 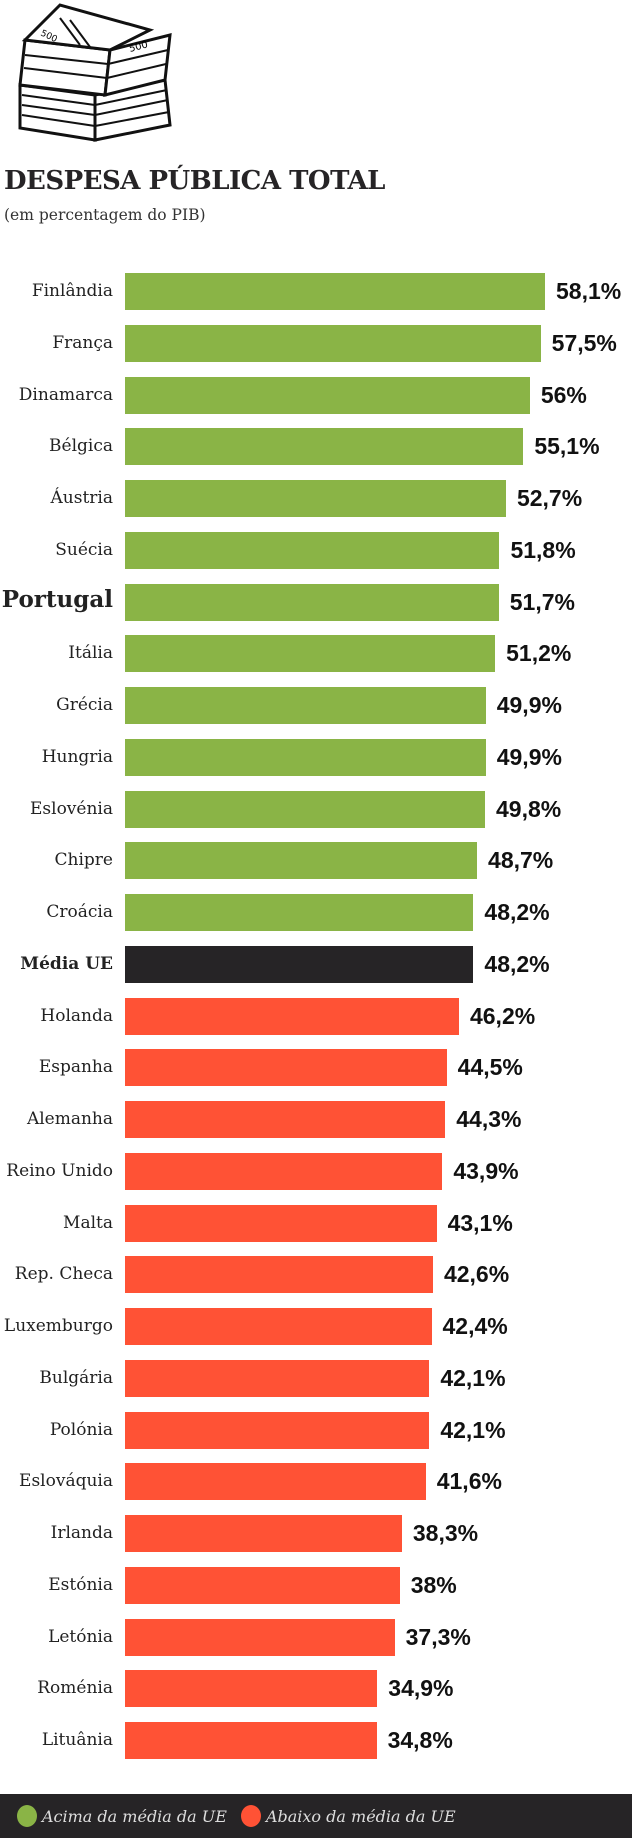 I want to click on value-label: 42,4%, so click(x=475, y=1326).